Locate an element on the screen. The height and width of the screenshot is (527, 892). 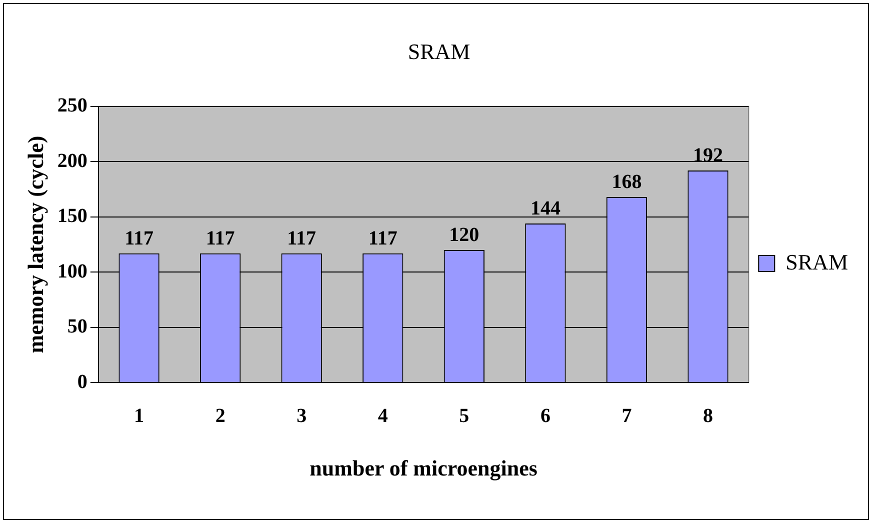
y-tick-label: 0 is located at coordinates (82, 381).